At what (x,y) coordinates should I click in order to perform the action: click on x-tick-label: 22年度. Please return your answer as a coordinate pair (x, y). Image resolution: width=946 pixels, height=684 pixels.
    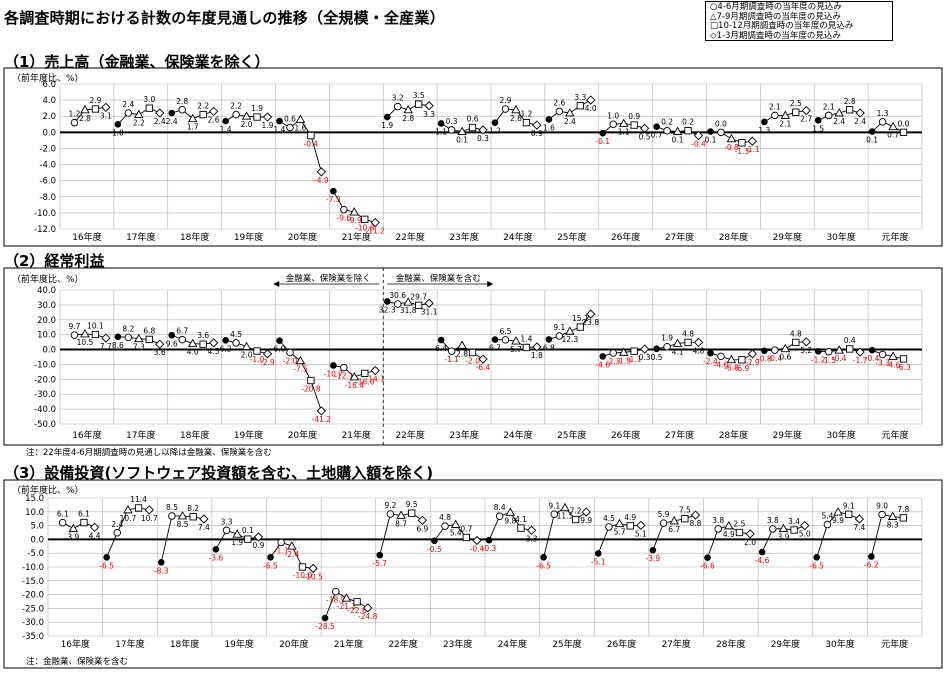
    Looking at the image, I should click on (402, 644).